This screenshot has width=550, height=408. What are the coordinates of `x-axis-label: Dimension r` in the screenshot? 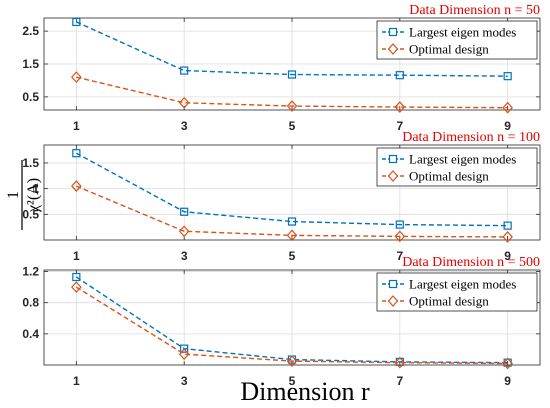 It's located at (305, 391).